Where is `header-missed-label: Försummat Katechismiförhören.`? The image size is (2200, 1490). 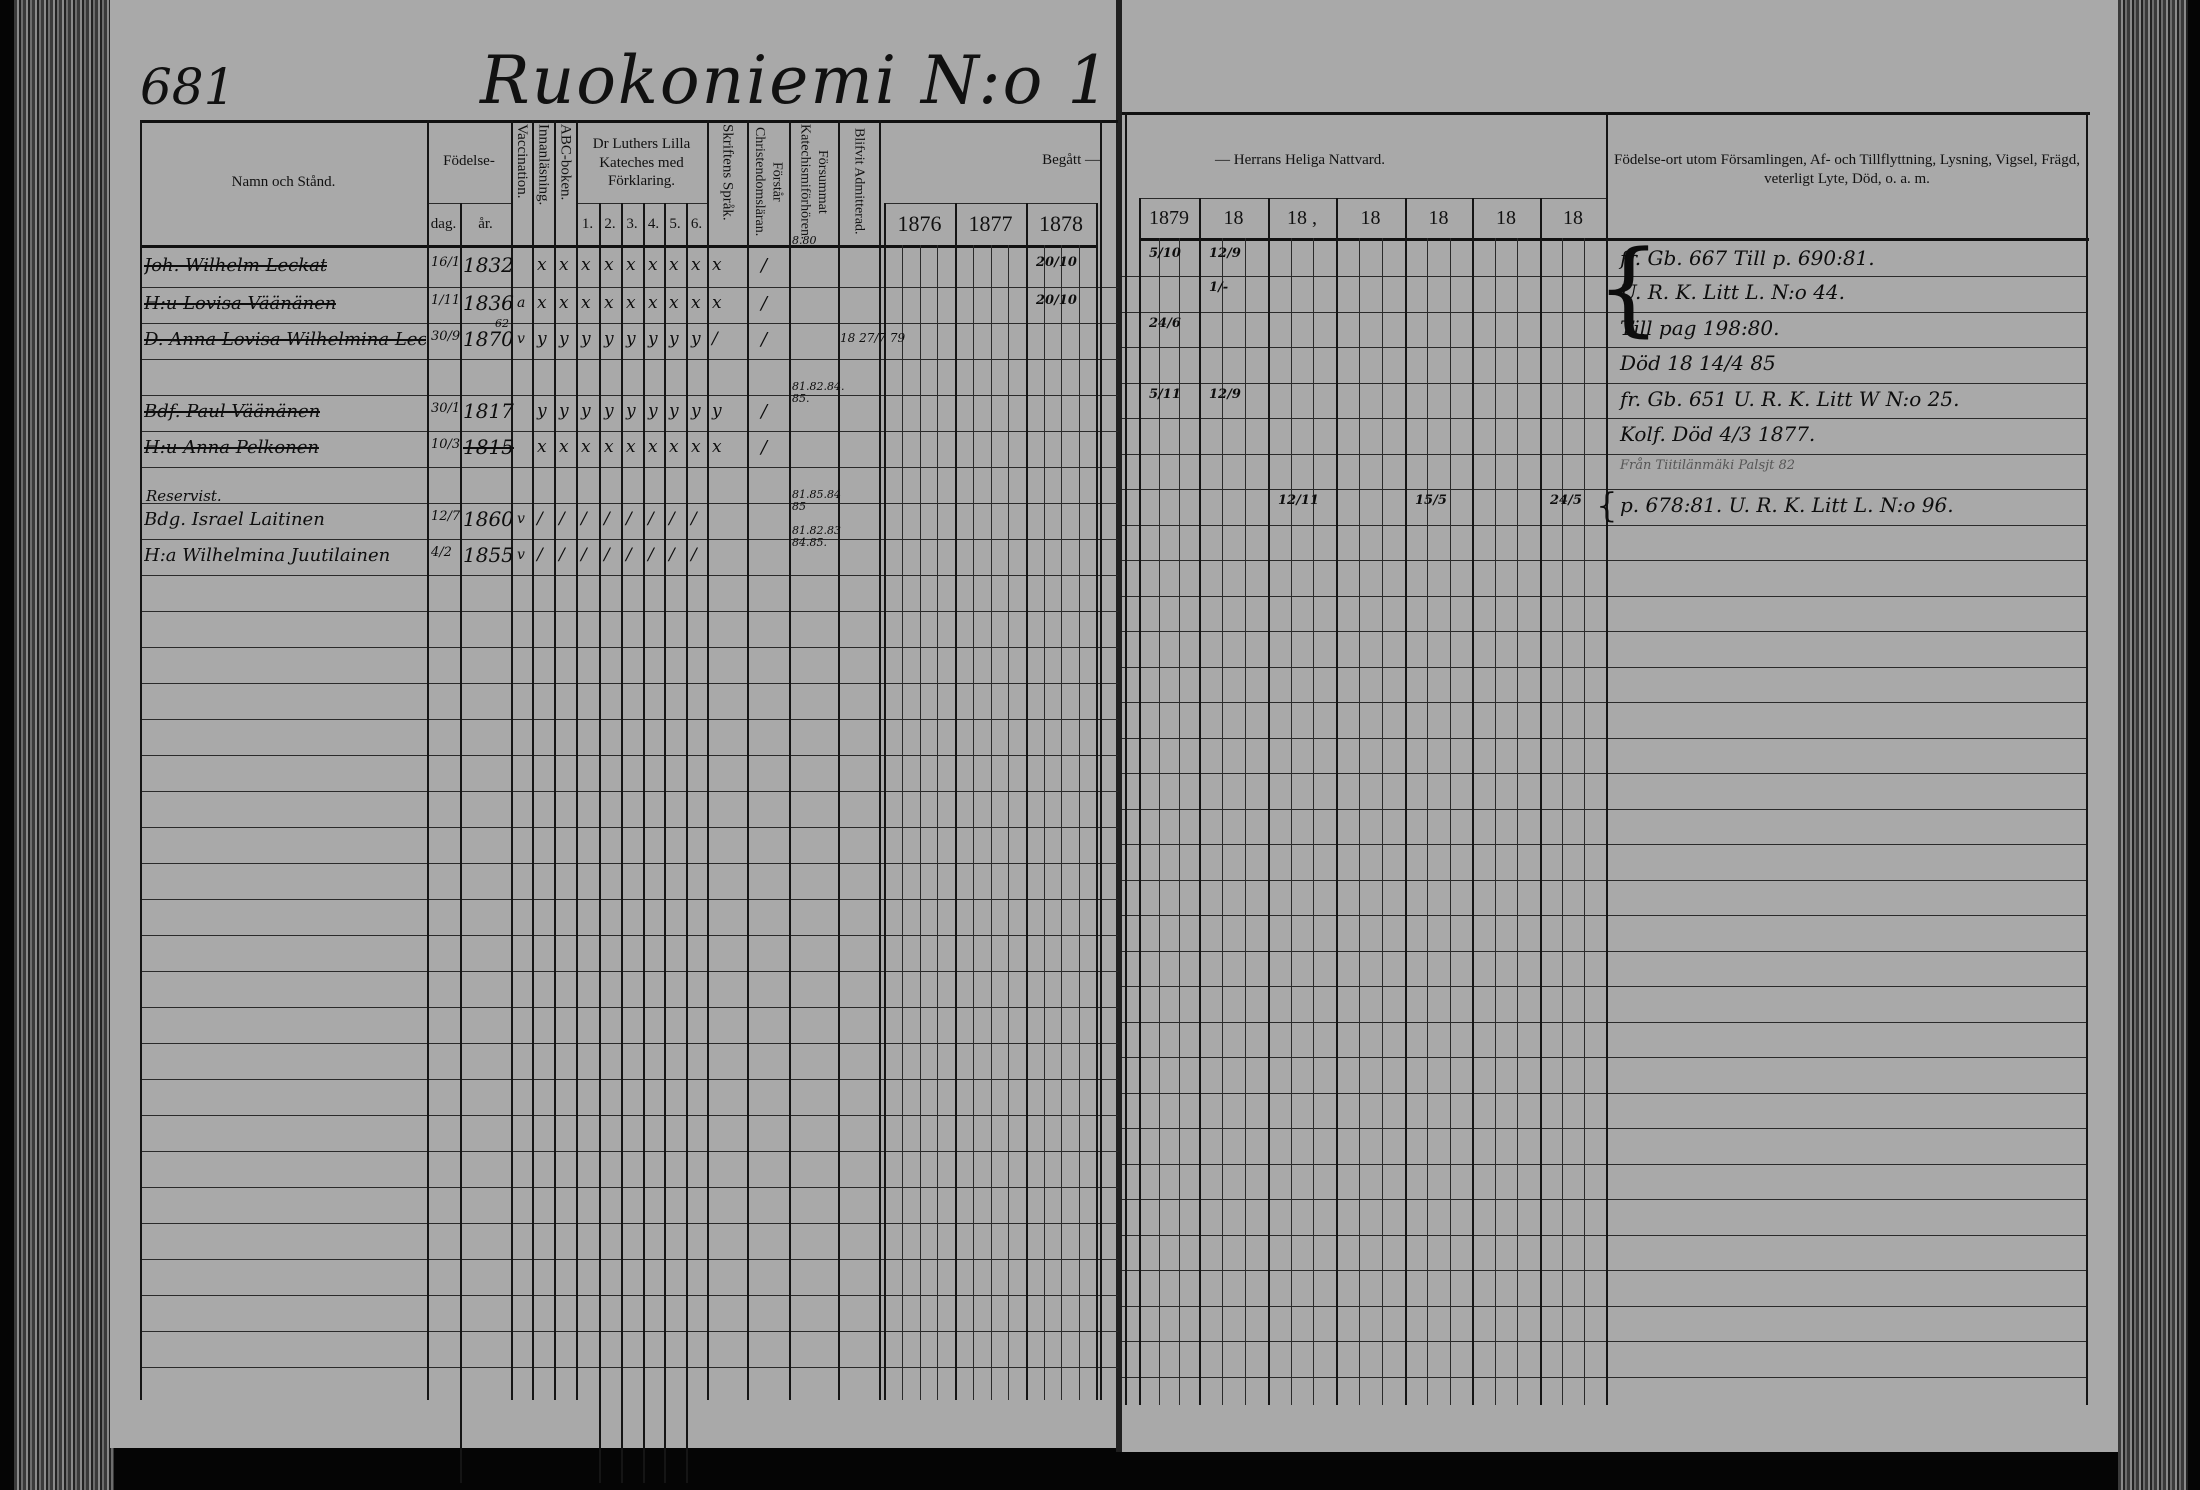
header-missed-label: Försummat Katechismiförhören. is located at coordinates (814, 182).